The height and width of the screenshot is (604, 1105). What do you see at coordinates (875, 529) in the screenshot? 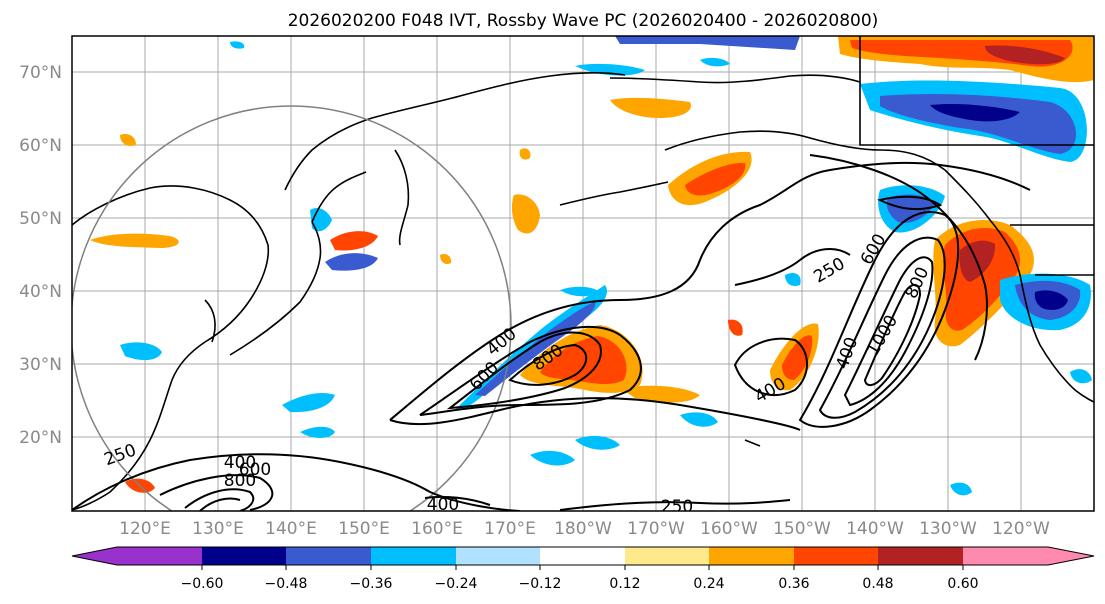
I see `lon-label: 140°W` at bounding box center [875, 529].